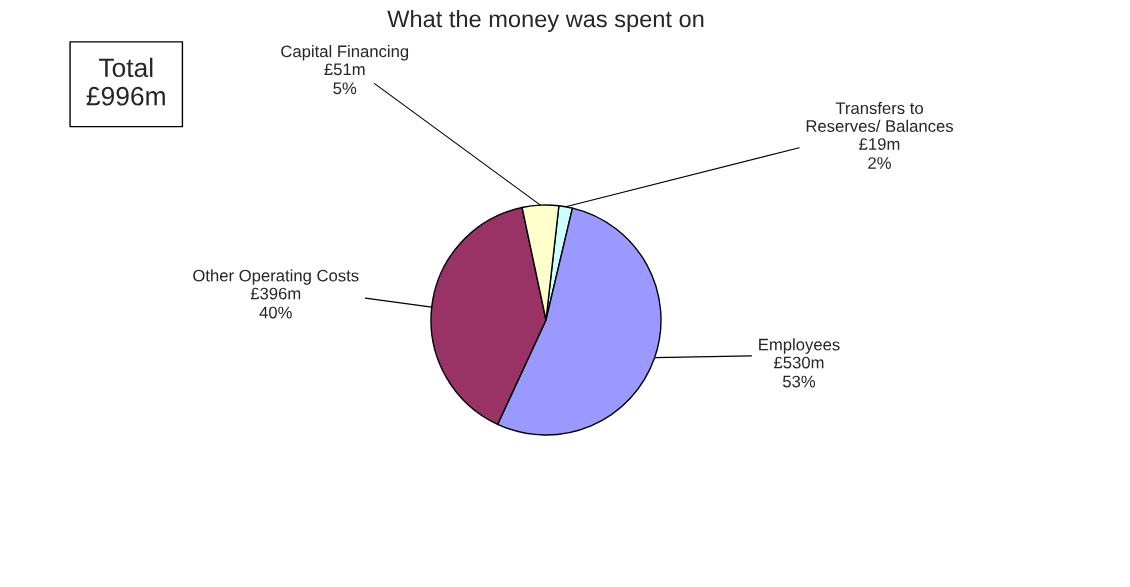 The width and height of the screenshot is (1130, 587). Describe the element at coordinates (125, 81) in the screenshot. I see `text: Total £996m` at that location.